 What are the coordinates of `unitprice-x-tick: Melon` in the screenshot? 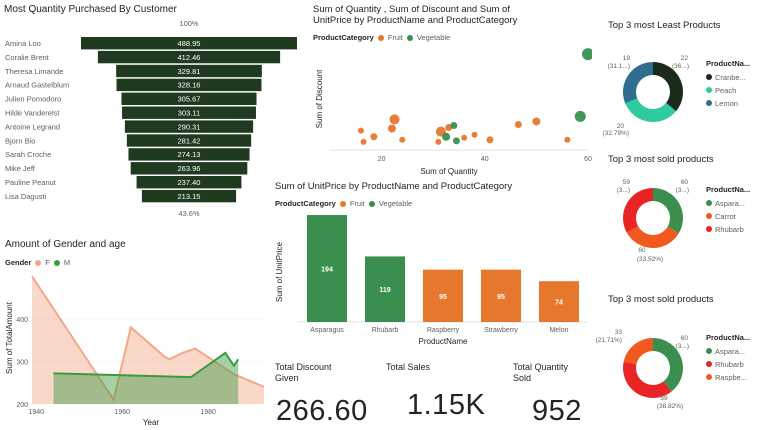 It's located at (558, 330).